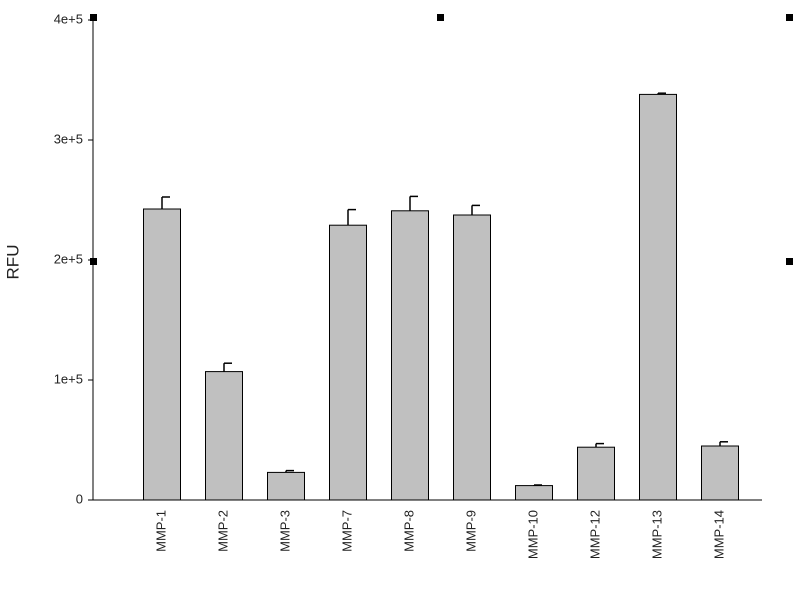 This screenshot has height=600, width=800. Describe the element at coordinates (160, 531) in the screenshot. I see `x-tick-label: MMP-1` at that location.